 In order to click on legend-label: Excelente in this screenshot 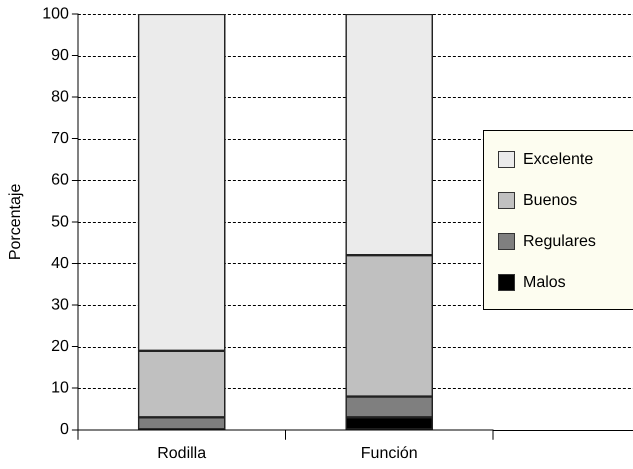, I will do `click(558, 159)`.